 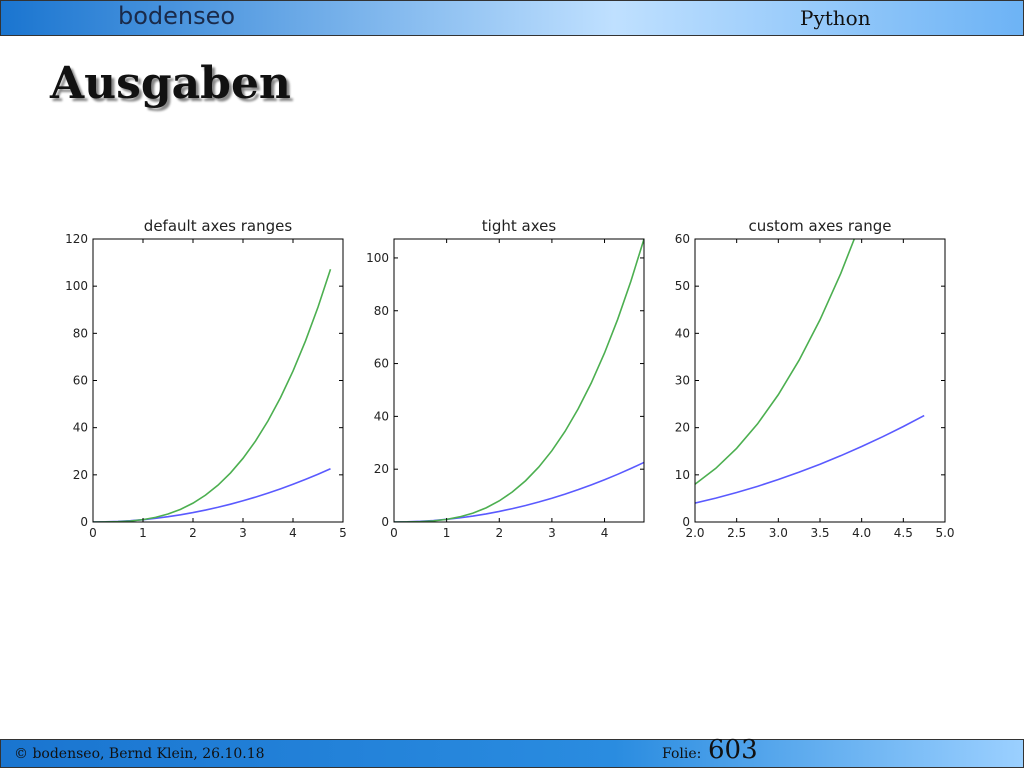 I want to click on slide-number: 603, so click(x=733, y=750).